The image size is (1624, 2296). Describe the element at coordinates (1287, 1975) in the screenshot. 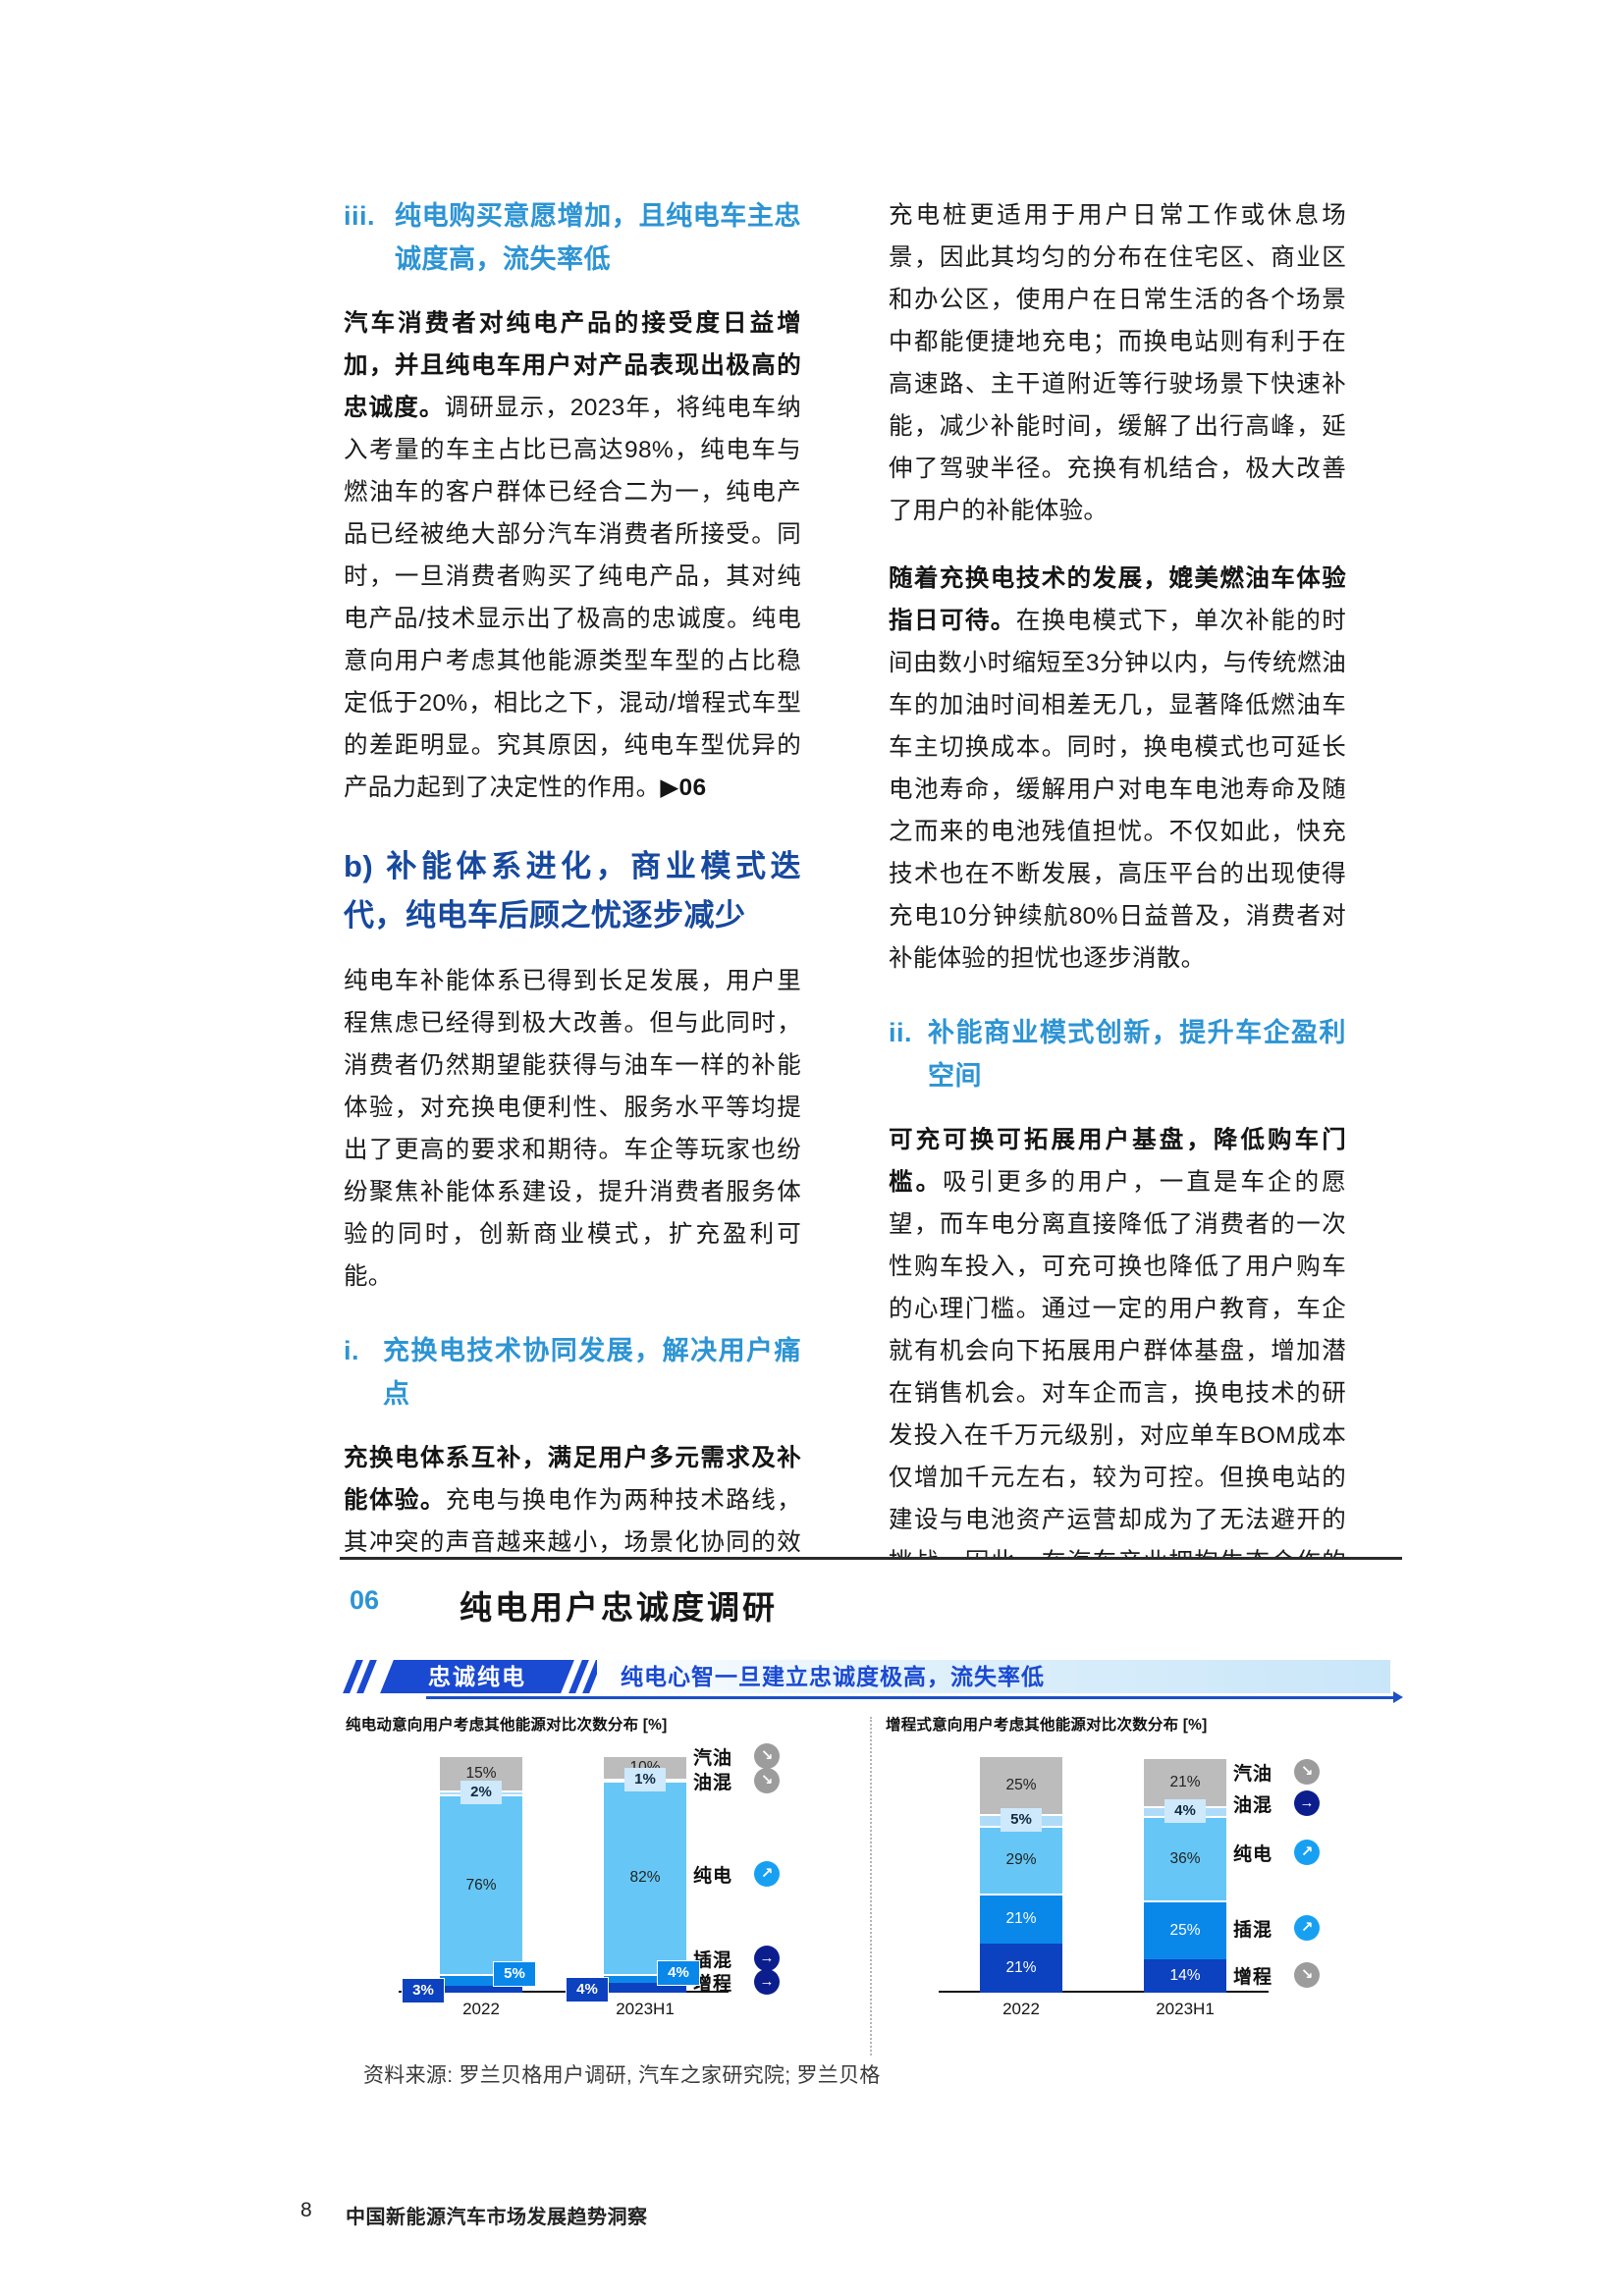

I see `legend-item-增程: 增程 ↘` at that location.